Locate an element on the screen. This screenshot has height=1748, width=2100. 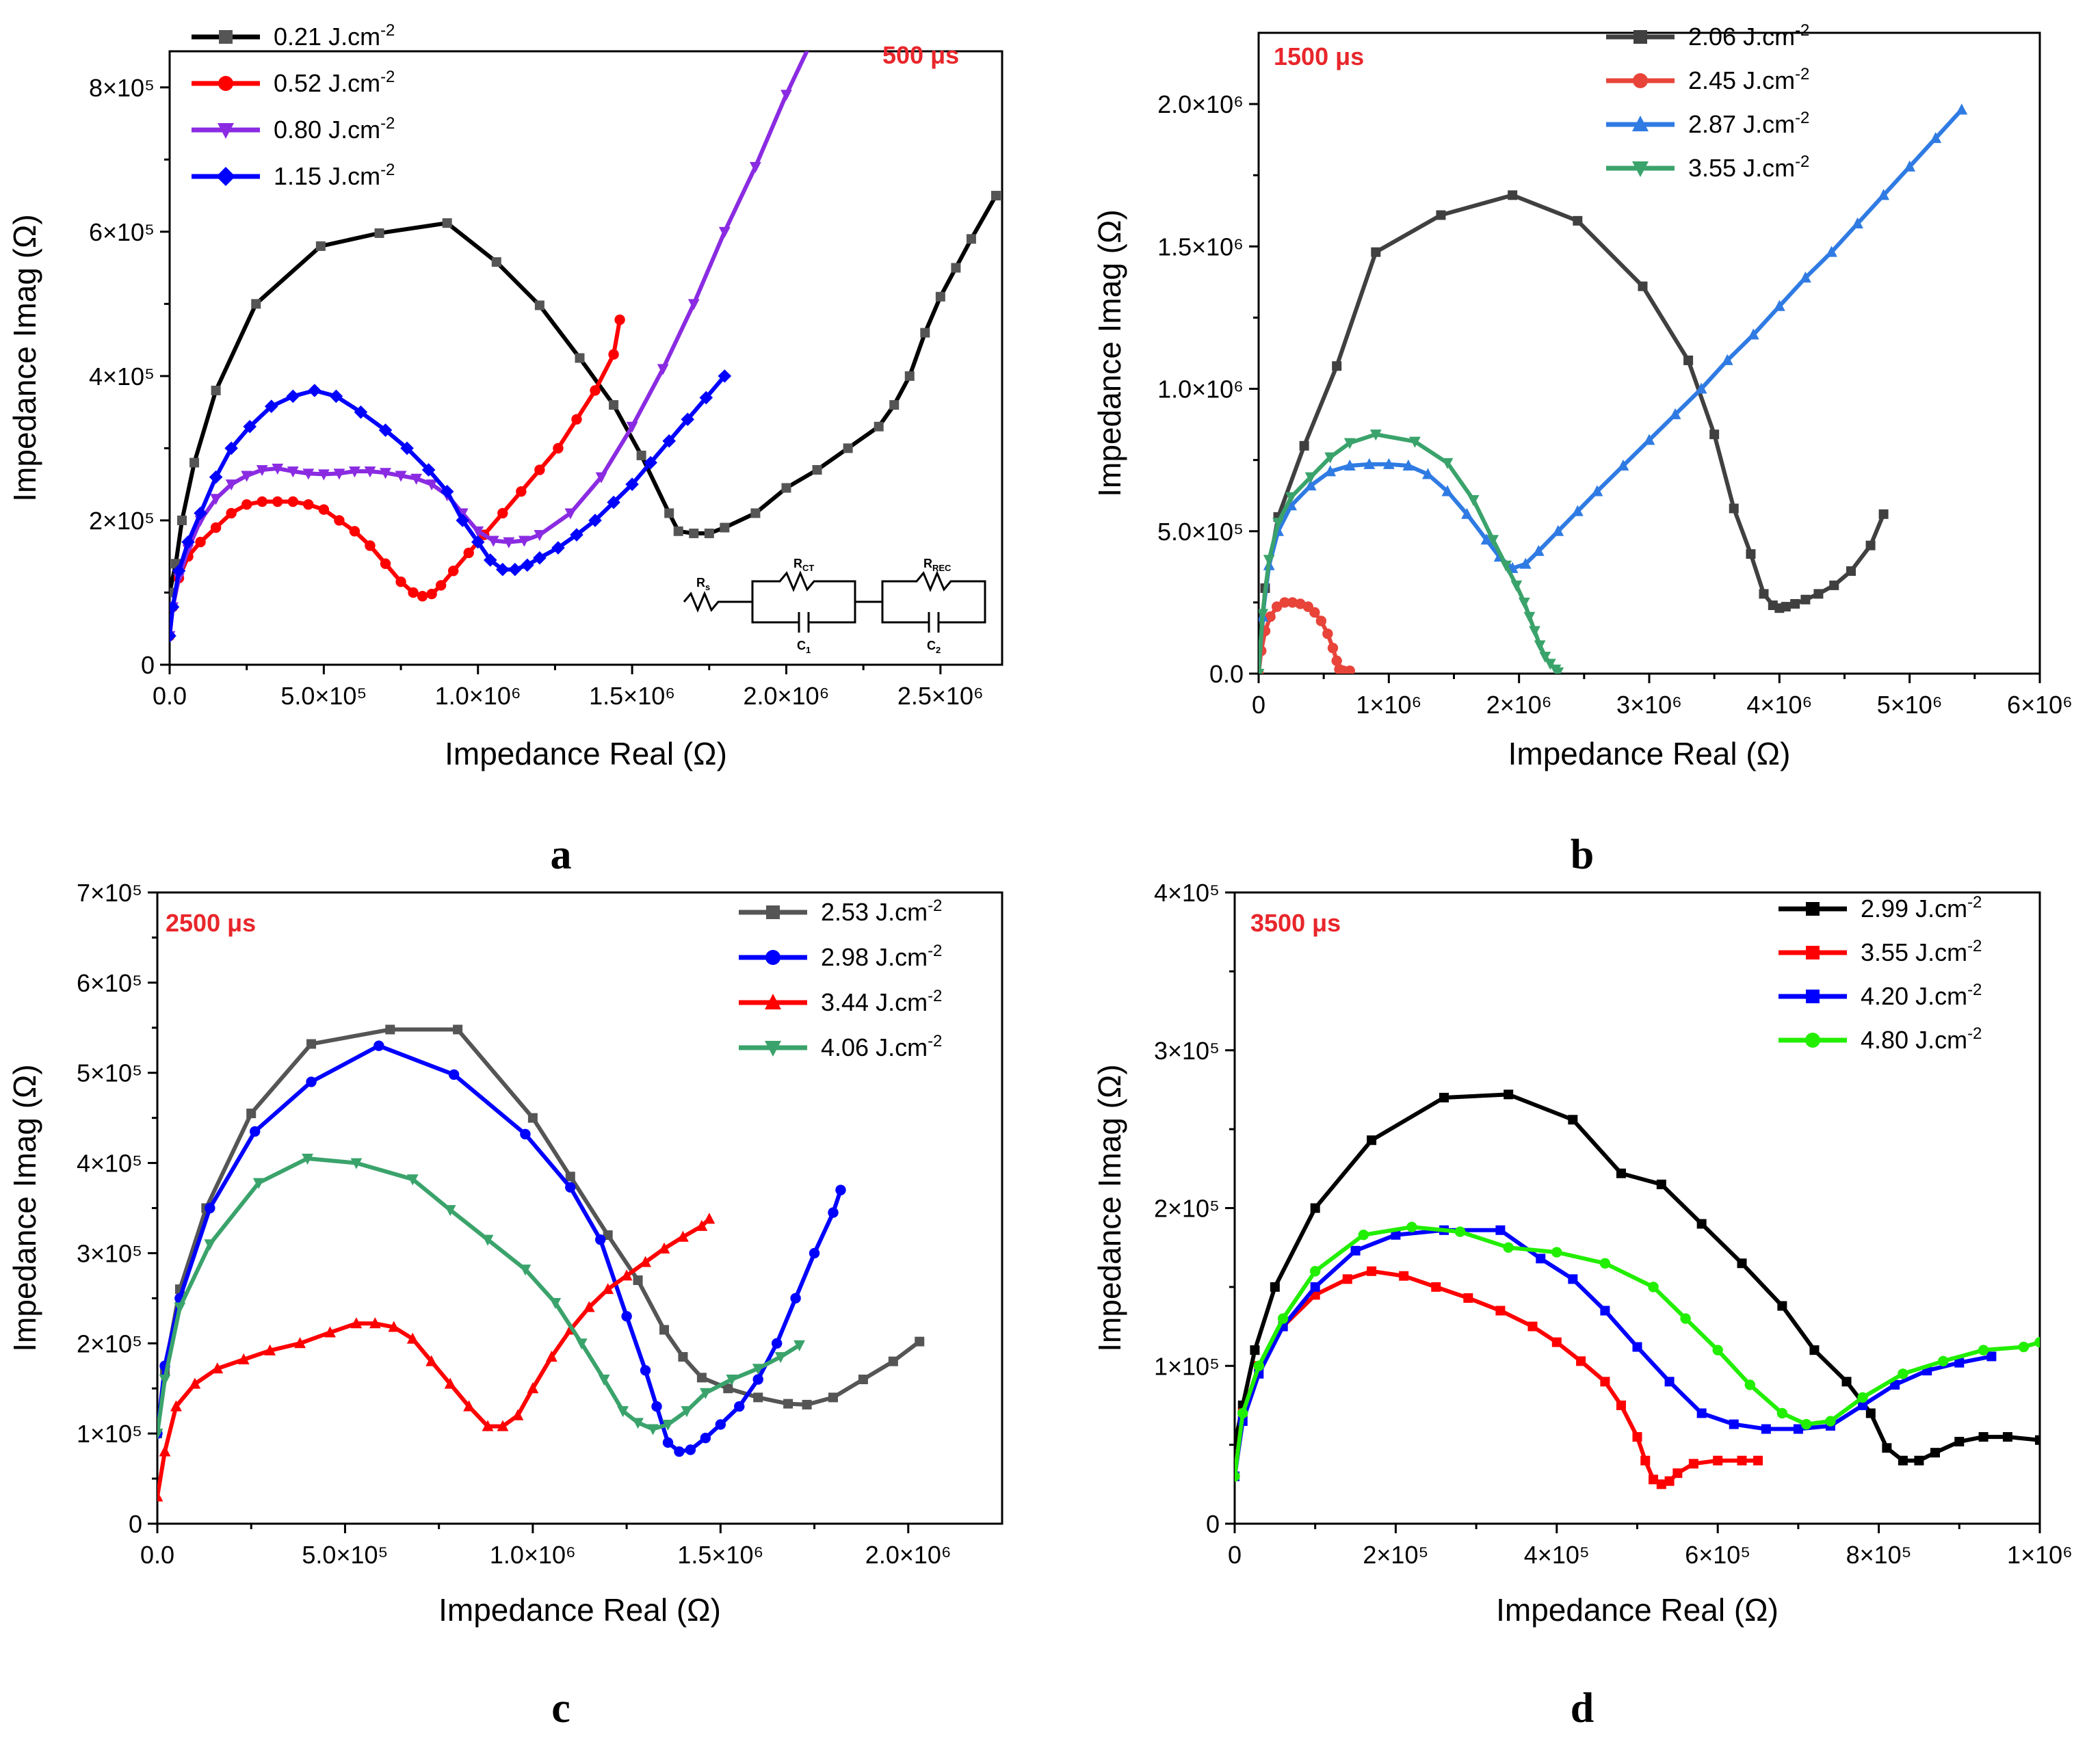
legend-entry: 0.21 J.cm-2 is located at coordinates (334, 36).